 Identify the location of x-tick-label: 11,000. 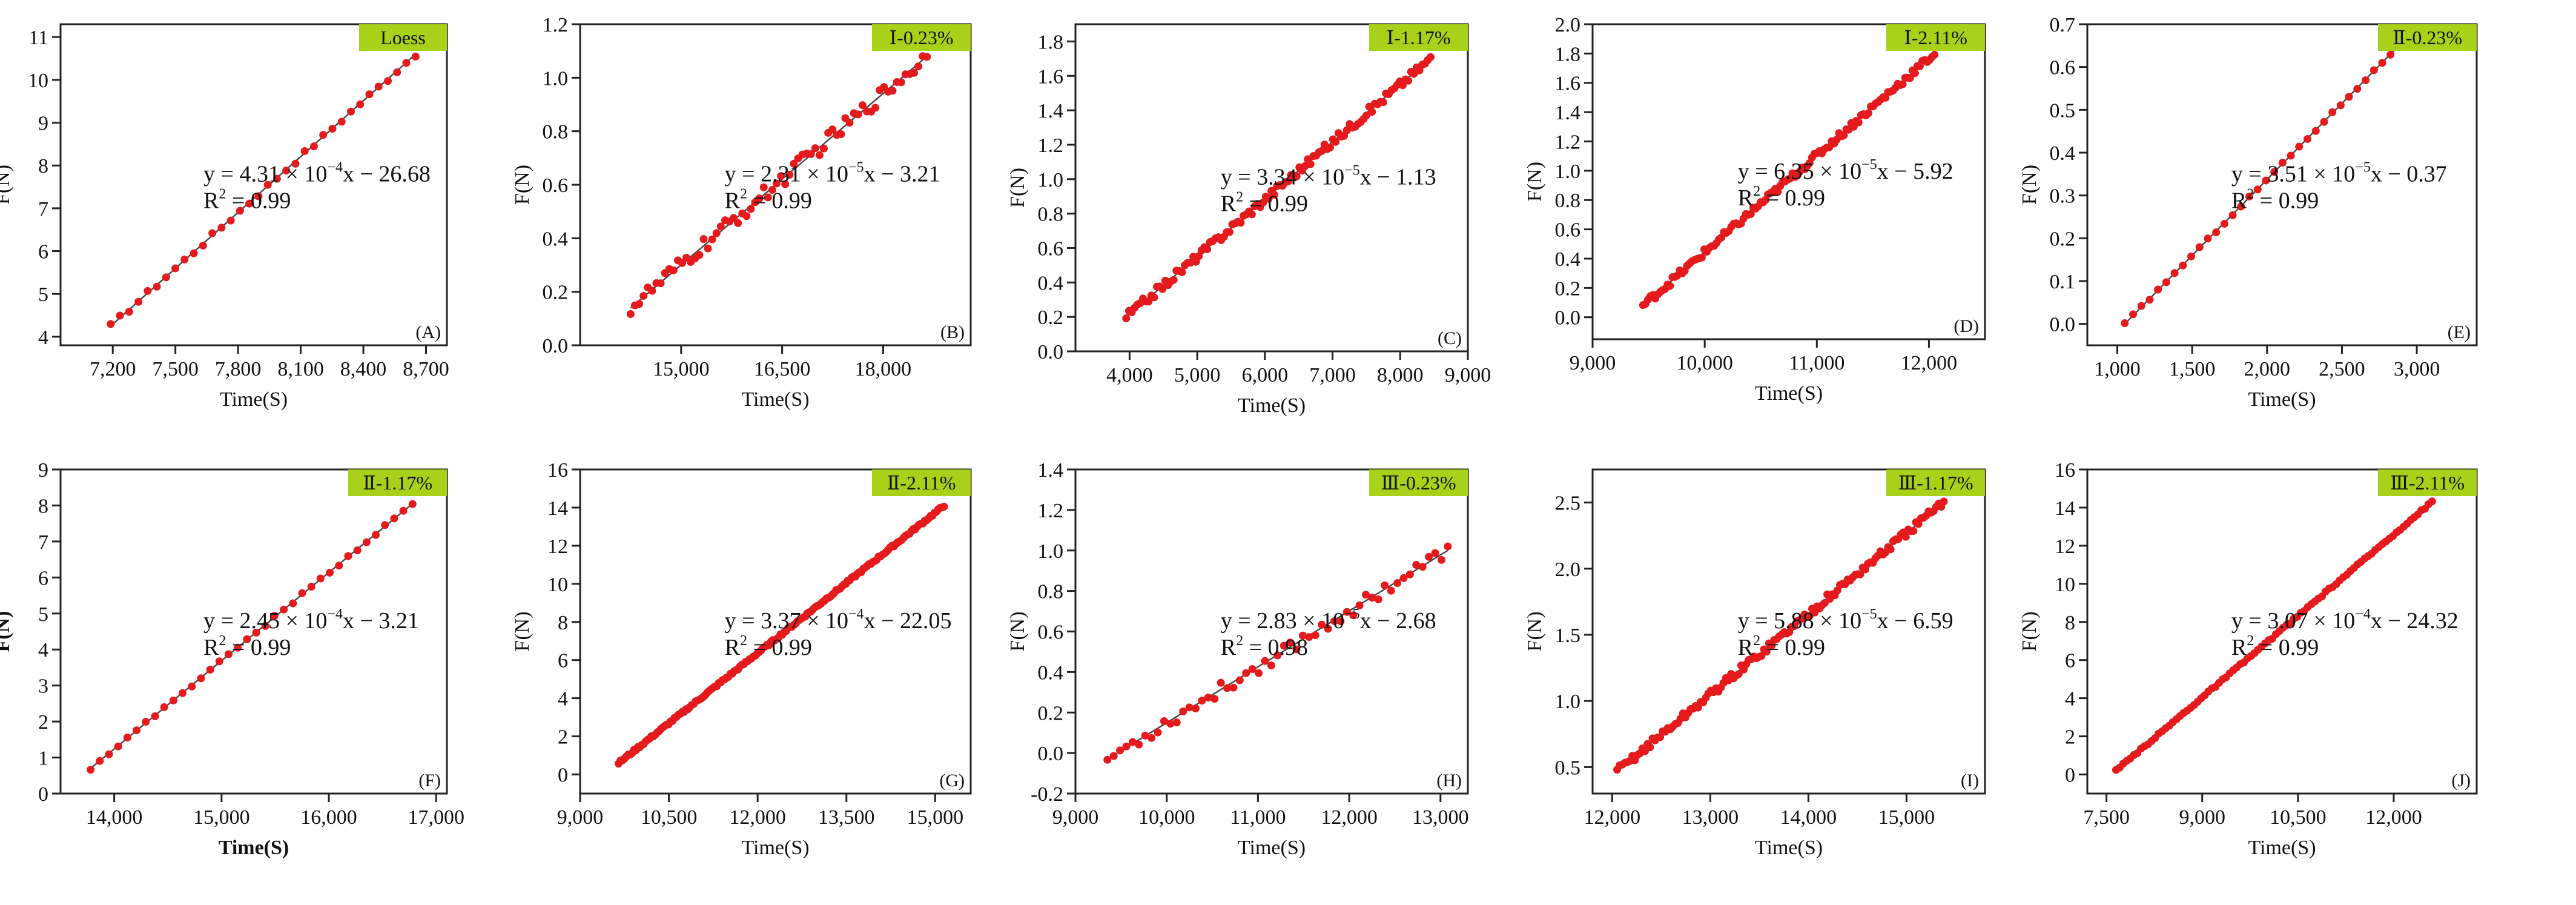
(1258, 818).